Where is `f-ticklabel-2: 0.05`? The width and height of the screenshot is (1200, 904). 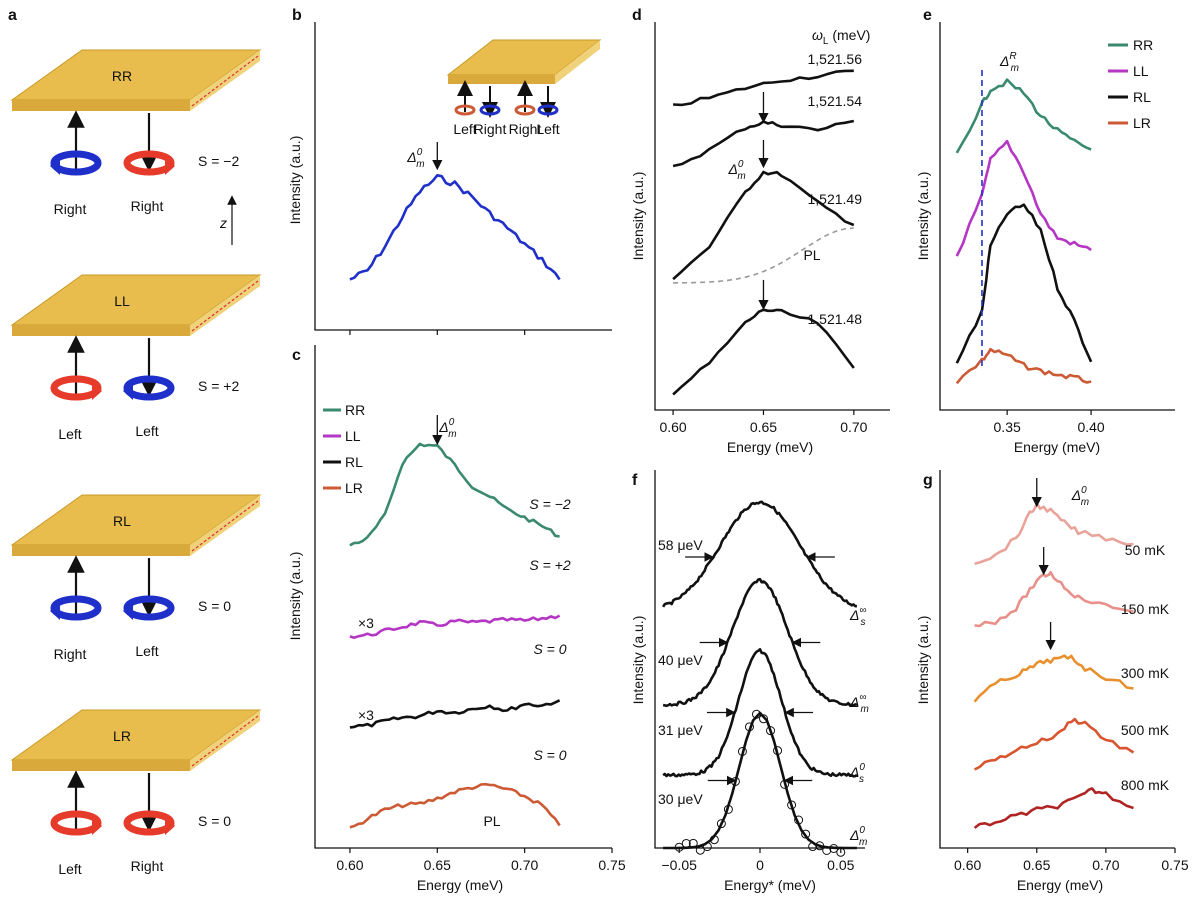 f-ticklabel-2: 0.05 is located at coordinates (840, 865).